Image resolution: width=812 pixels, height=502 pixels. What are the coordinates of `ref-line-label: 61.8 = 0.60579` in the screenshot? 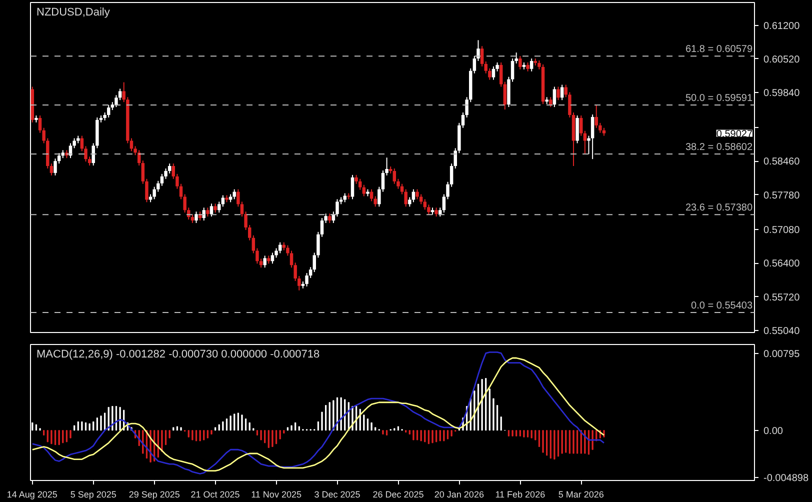 It's located at (719, 50).